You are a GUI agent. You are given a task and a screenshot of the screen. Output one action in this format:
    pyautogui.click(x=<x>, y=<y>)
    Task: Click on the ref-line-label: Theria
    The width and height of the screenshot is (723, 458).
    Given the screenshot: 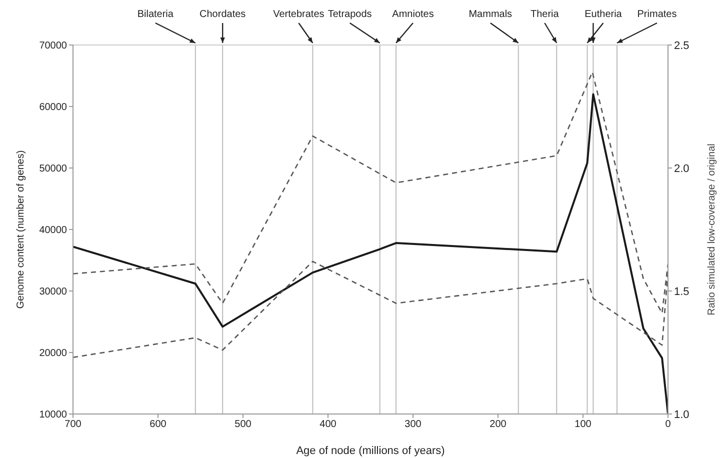 What is the action you would take?
    pyautogui.click(x=545, y=14)
    